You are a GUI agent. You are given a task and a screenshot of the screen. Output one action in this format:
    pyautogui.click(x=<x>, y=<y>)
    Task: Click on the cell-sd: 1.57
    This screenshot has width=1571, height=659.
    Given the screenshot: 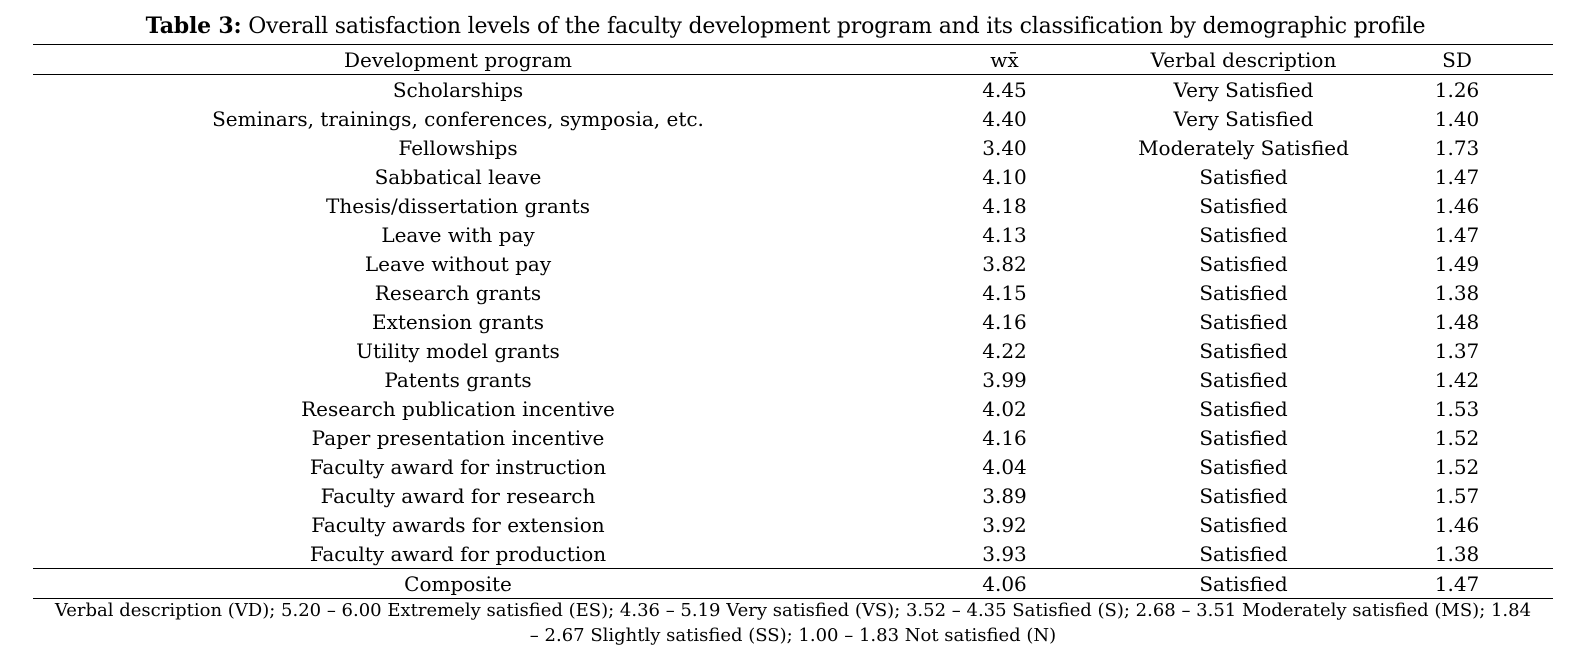 What is the action you would take?
    pyautogui.click(x=1457, y=495)
    